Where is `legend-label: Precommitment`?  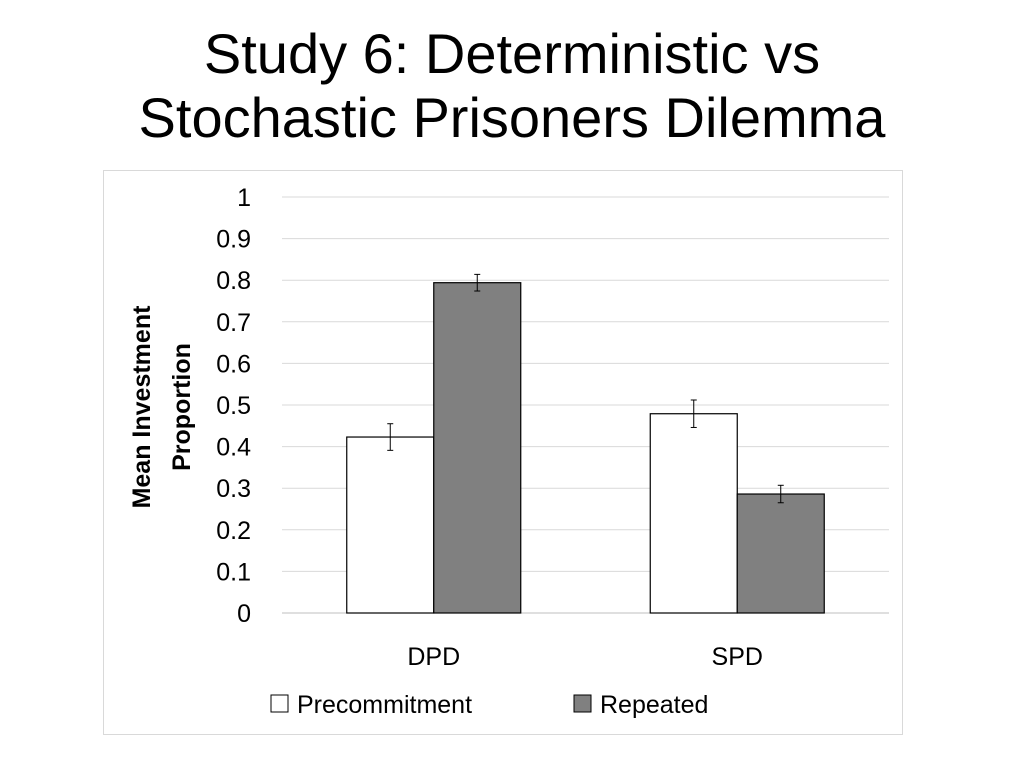
legend-label: Precommitment is located at coordinates (384, 705).